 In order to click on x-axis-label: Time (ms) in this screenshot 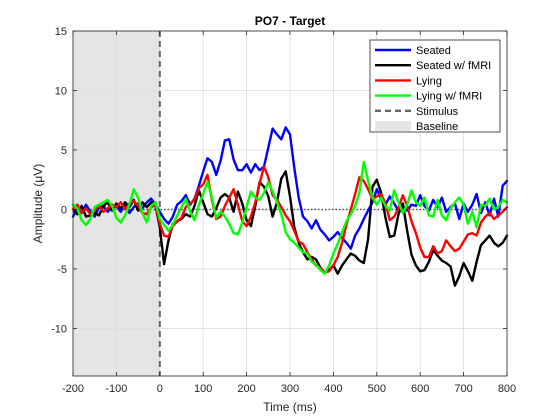, I will do `click(290, 407)`.